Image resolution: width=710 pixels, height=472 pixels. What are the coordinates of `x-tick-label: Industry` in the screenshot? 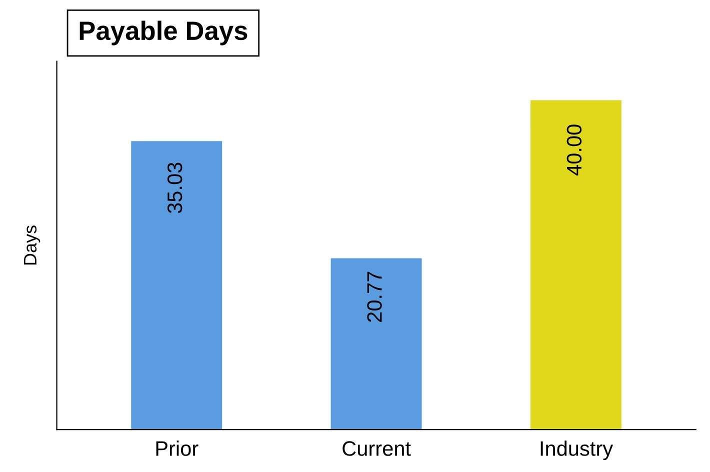 It's located at (577, 450).